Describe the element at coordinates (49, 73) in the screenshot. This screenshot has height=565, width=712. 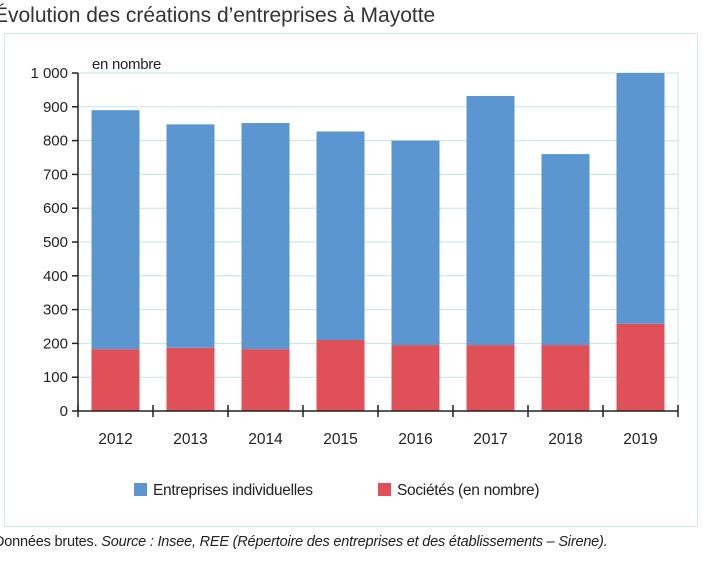
I see `y-tick-label: 1 000` at that location.